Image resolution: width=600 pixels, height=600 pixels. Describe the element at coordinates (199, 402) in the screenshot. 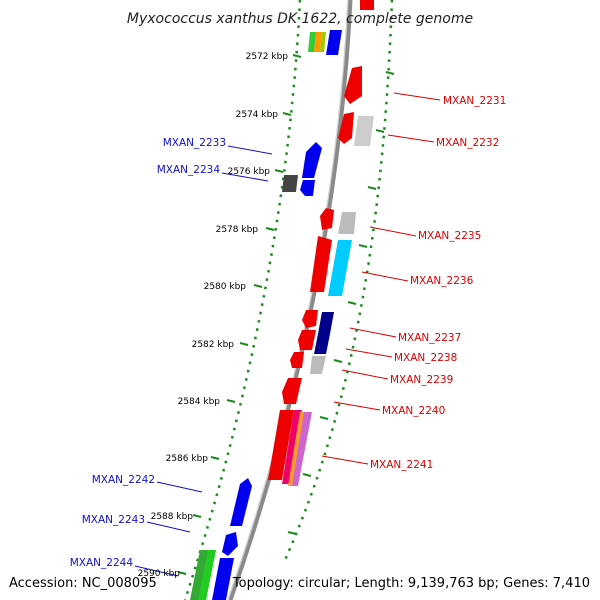

I see `tick-label: 2584 kbp` at that location.